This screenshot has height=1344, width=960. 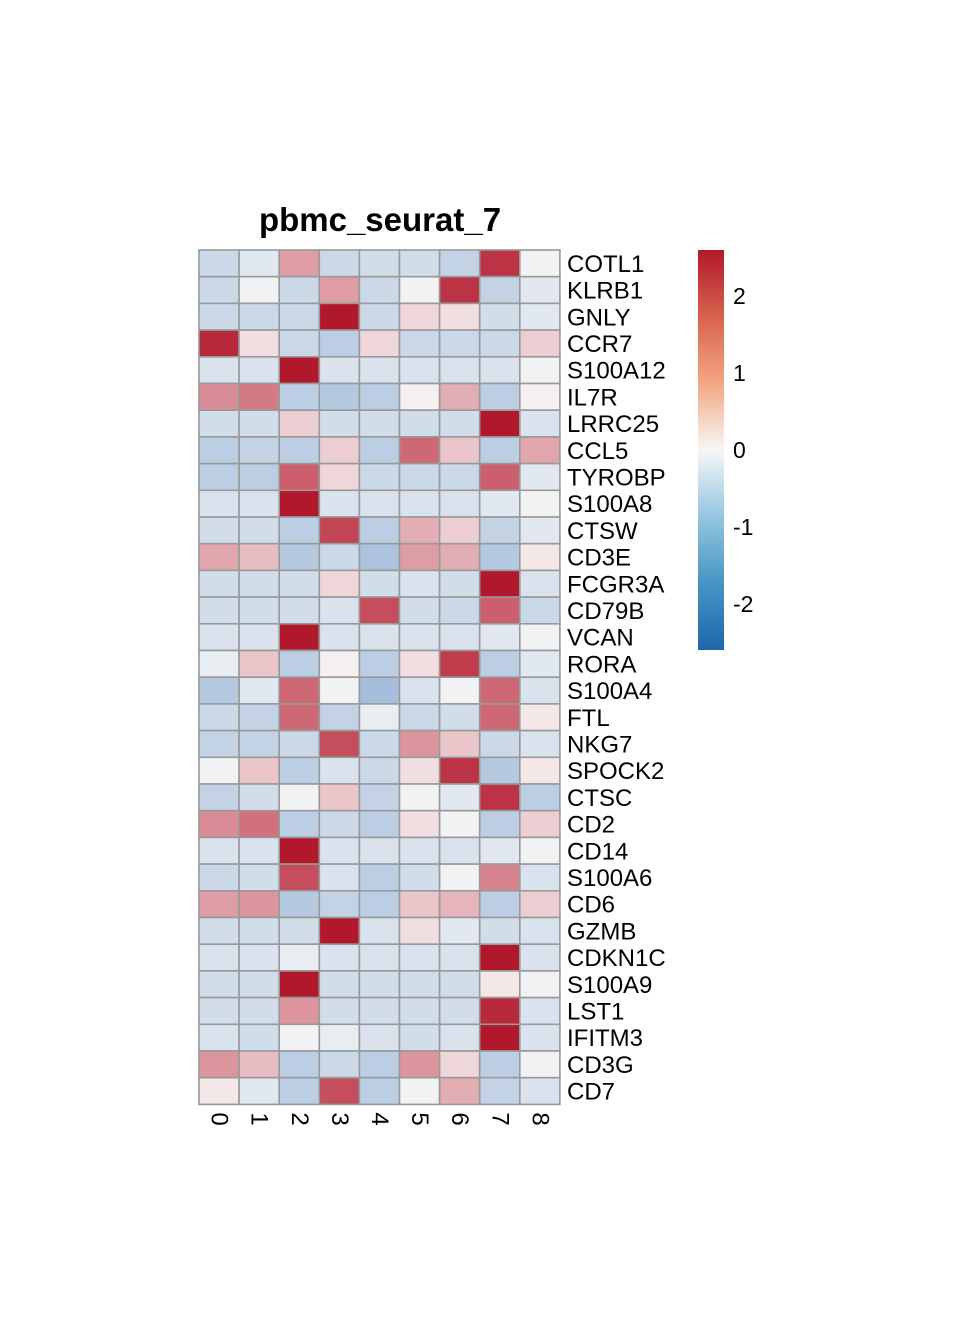 What do you see at coordinates (609, 691) in the screenshot?
I see `row-label-S100A4: S100A4` at bounding box center [609, 691].